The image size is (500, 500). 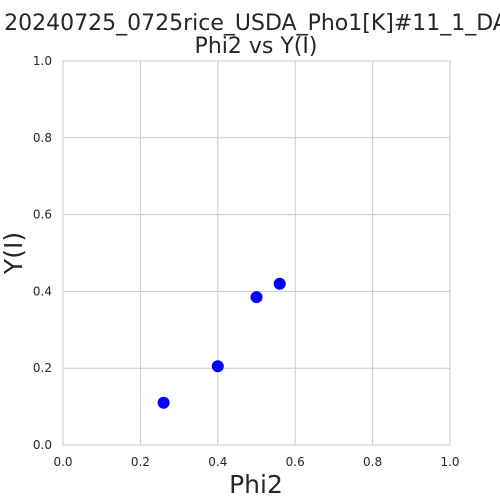 What do you see at coordinates (42, 215) in the screenshot?
I see `y-tick-label: 0.6` at bounding box center [42, 215].